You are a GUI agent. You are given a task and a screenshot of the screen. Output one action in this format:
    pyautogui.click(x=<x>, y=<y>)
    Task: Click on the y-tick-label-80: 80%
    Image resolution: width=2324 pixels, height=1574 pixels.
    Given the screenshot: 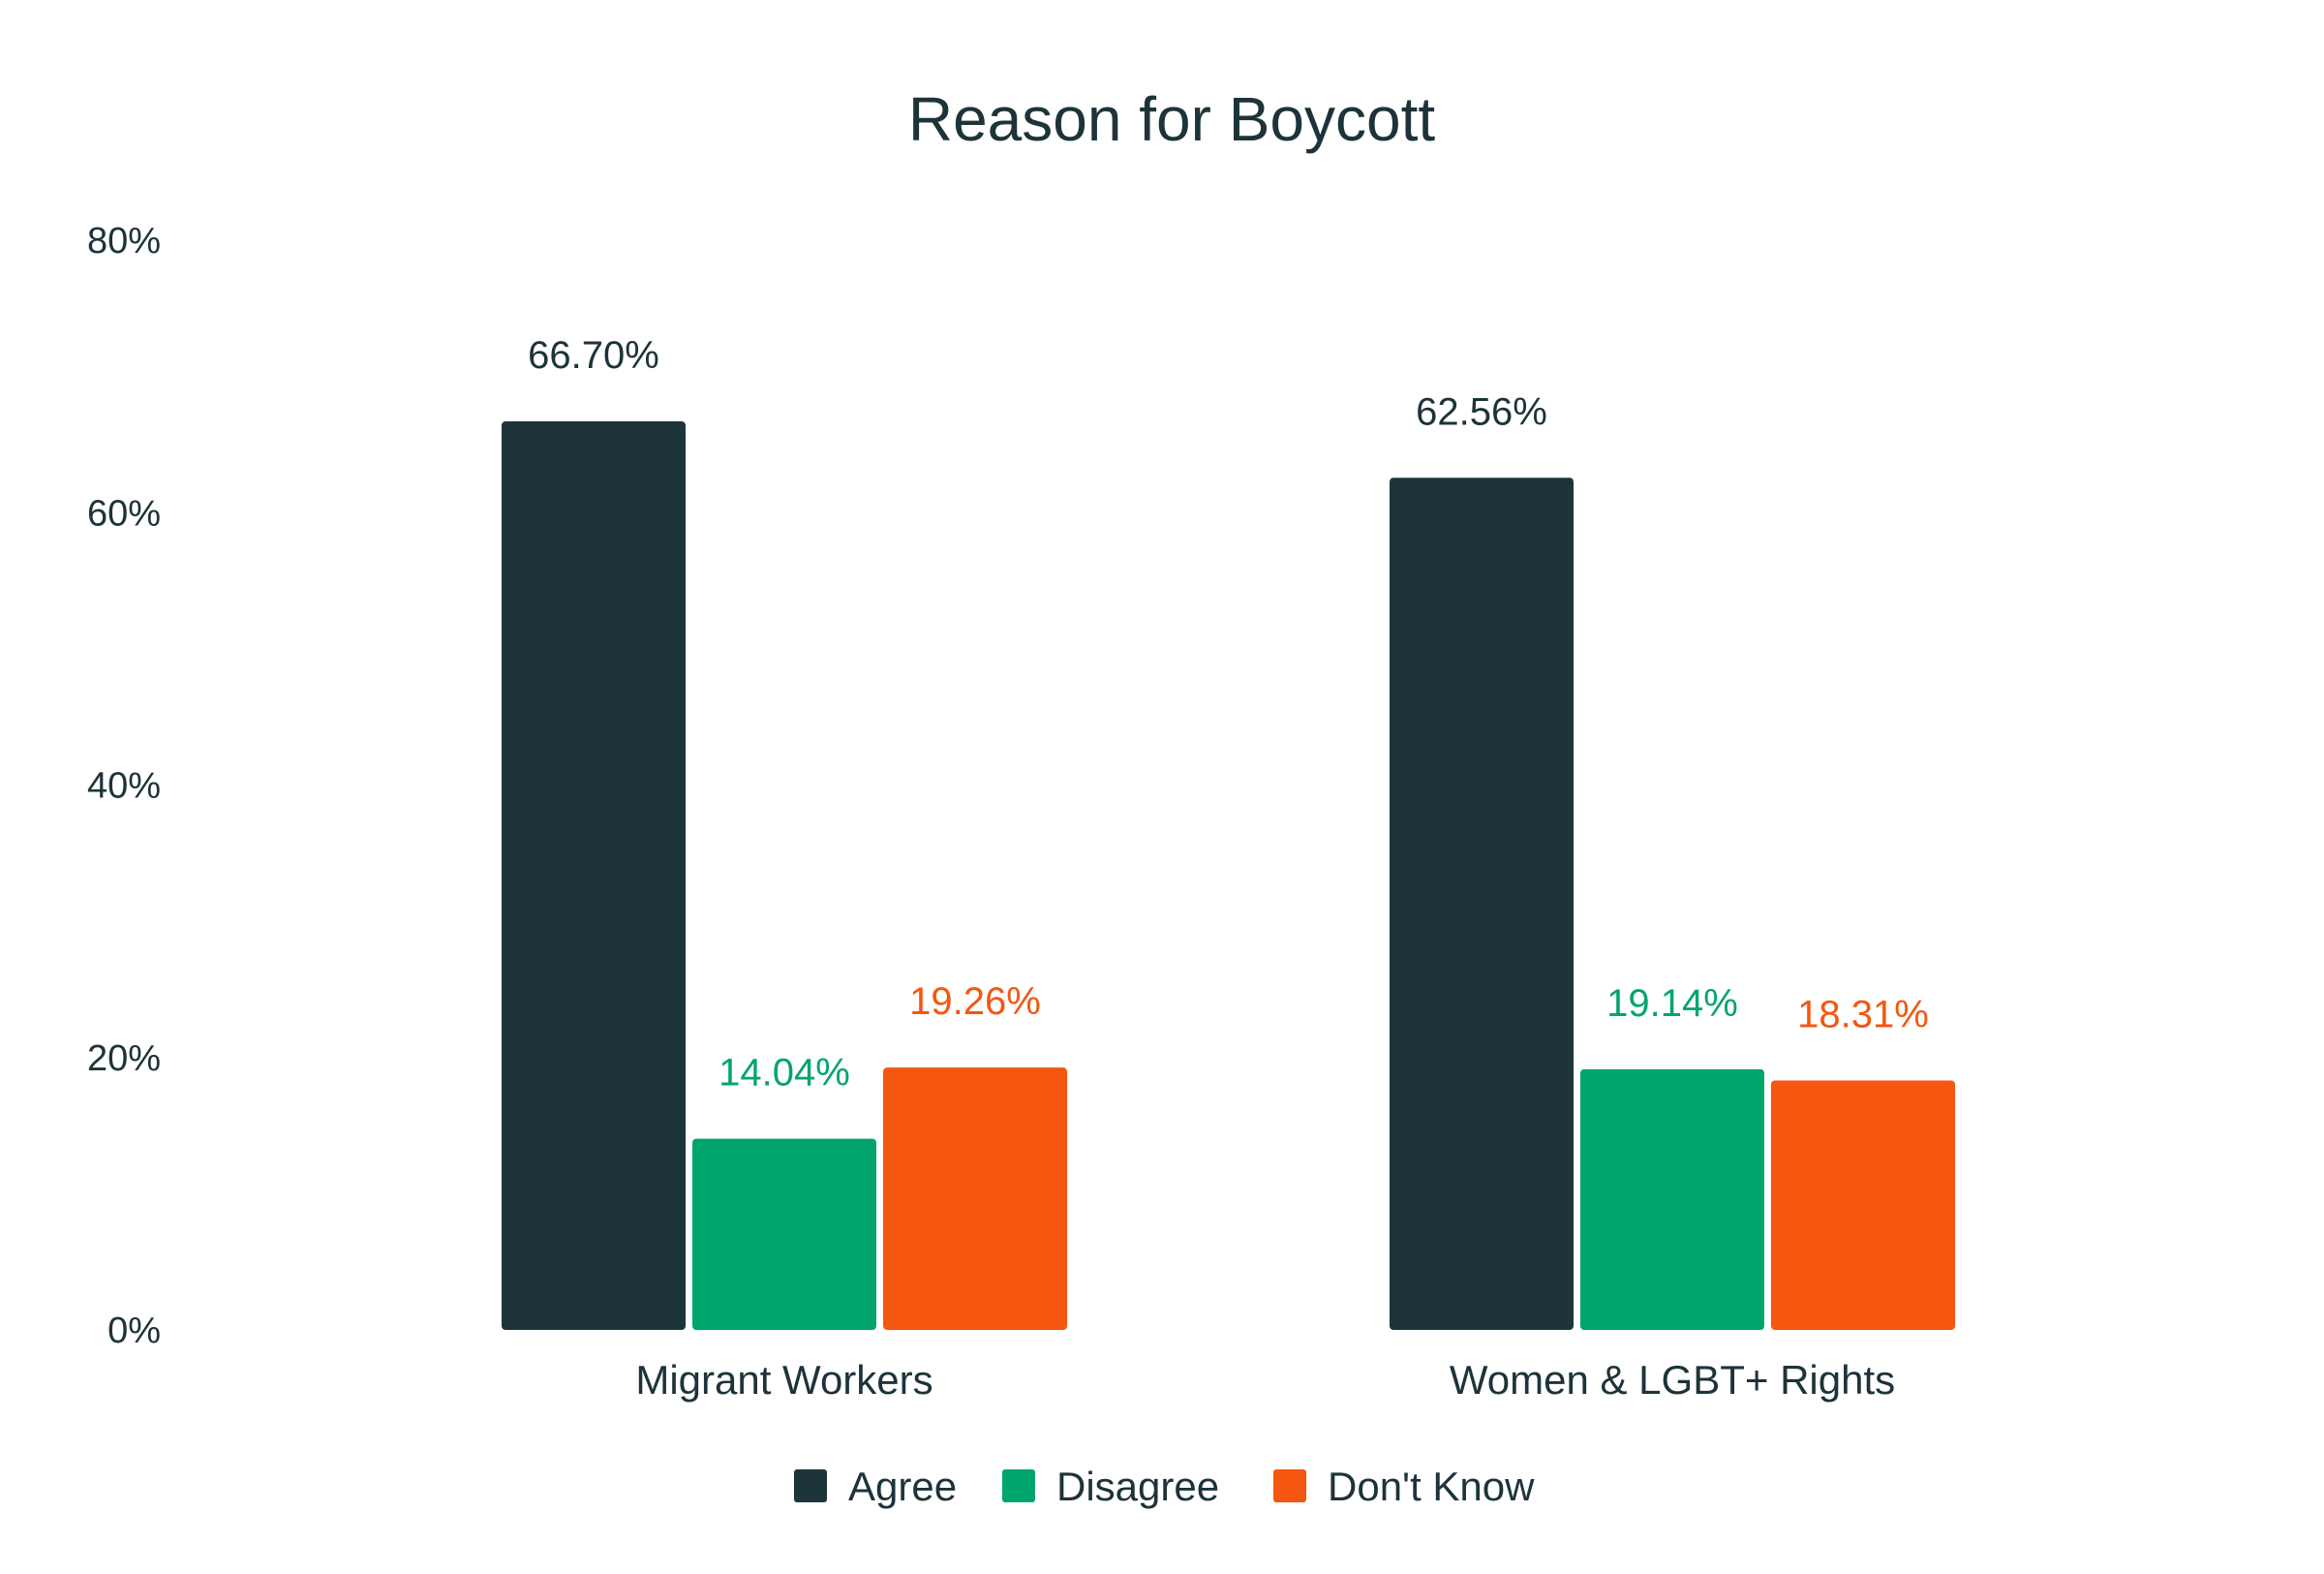 What is the action you would take?
    pyautogui.click(x=124, y=241)
    